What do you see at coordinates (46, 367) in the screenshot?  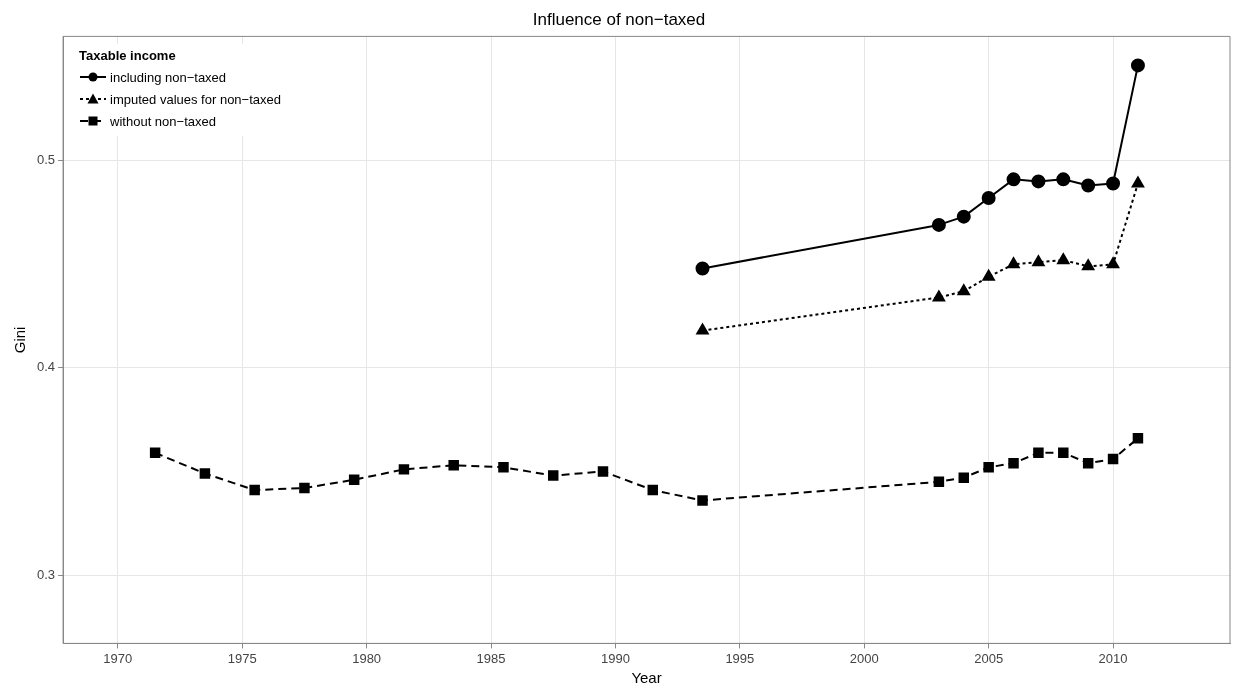 I see `y-tick-label: 0.4` at bounding box center [46, 367].